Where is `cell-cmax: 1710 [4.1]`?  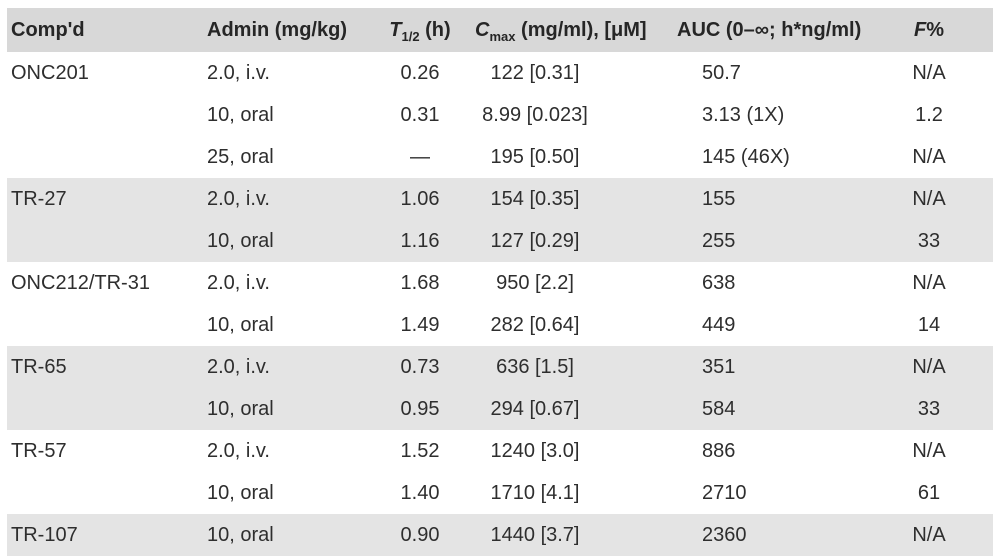
cell-cmax: 1710 [4.1] is located at coordinates (535, 492).